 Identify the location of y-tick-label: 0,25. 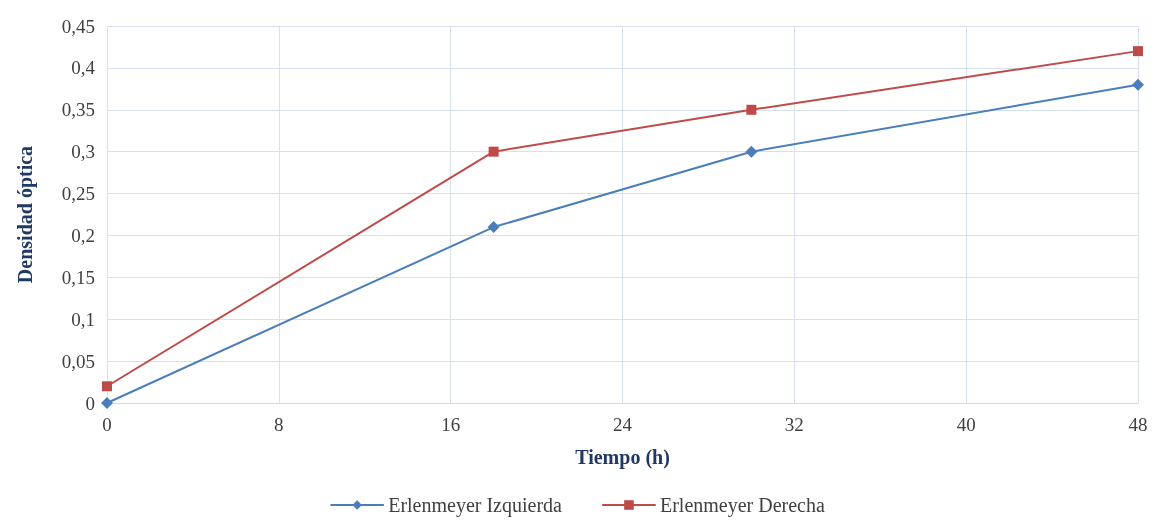
(78, 194).